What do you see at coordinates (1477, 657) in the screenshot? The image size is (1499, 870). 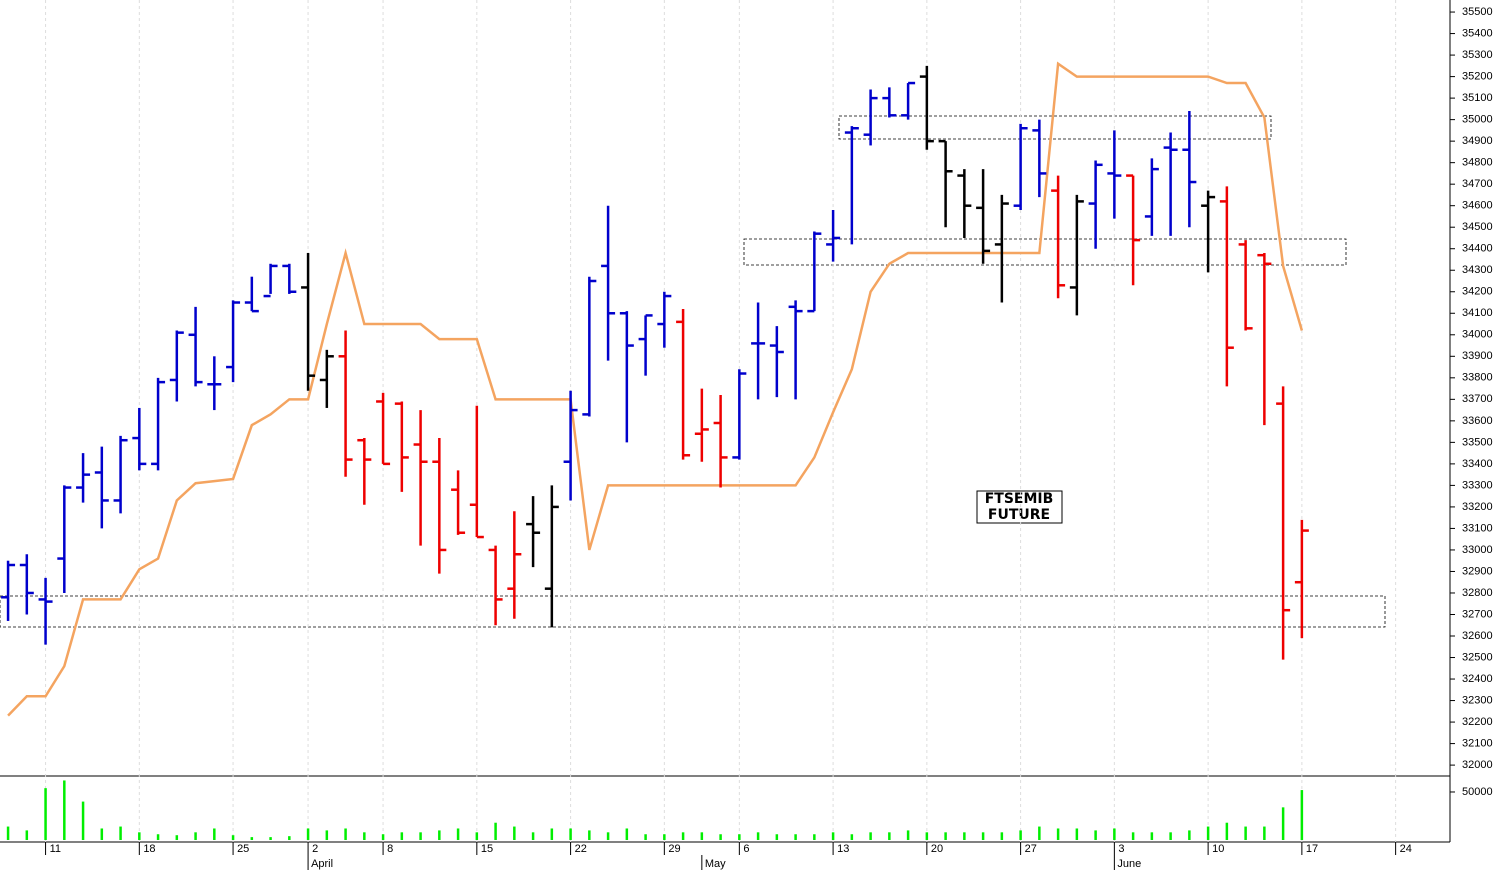 I see `y-tick-label: 32500` at bounding box center [1477, 657].